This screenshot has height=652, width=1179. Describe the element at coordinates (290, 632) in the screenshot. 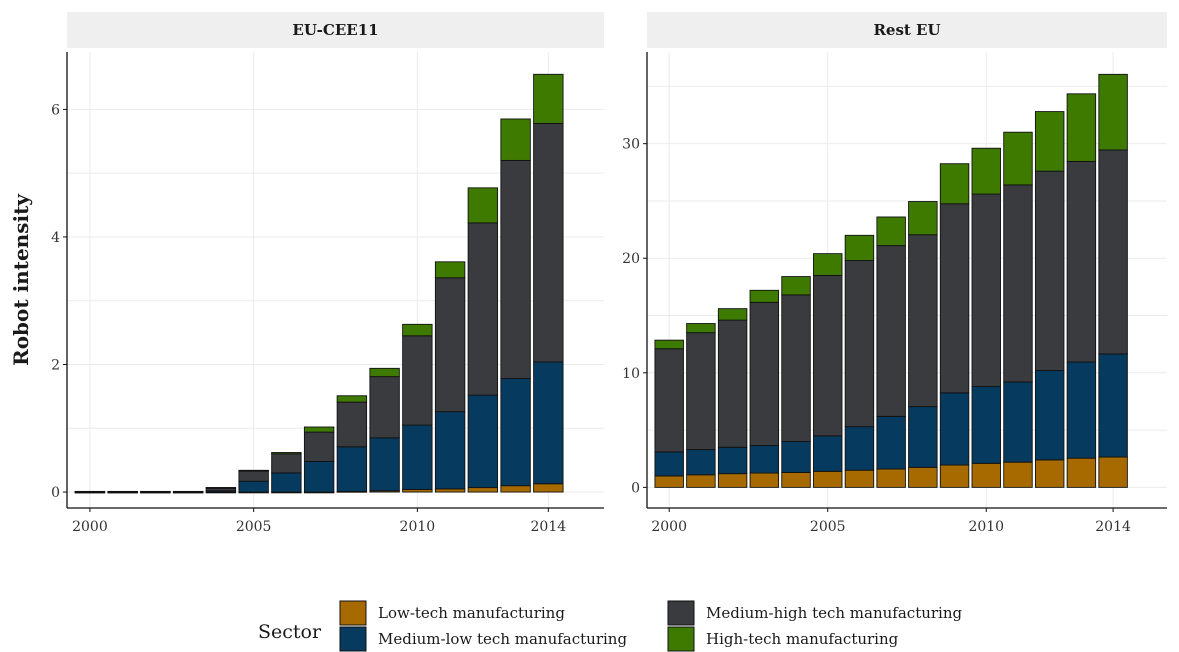

I see `legend-title: Sector` at that location.